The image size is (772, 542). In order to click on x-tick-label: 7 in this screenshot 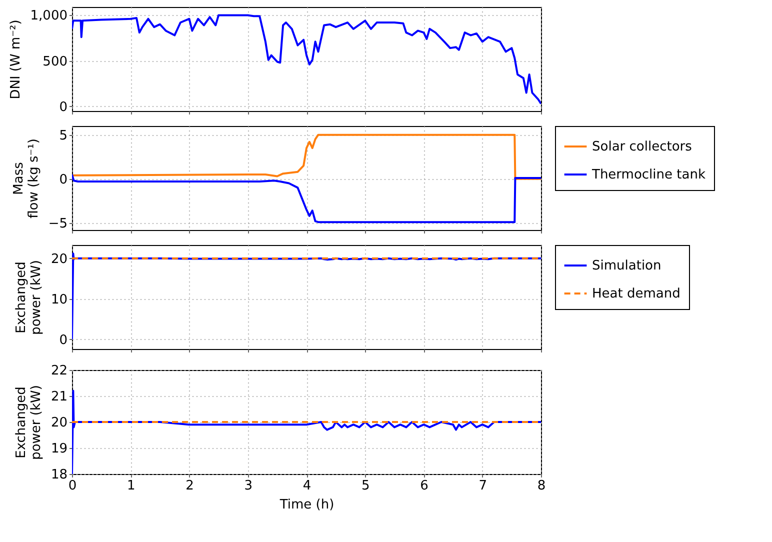, I will do `click(483, 486)`.